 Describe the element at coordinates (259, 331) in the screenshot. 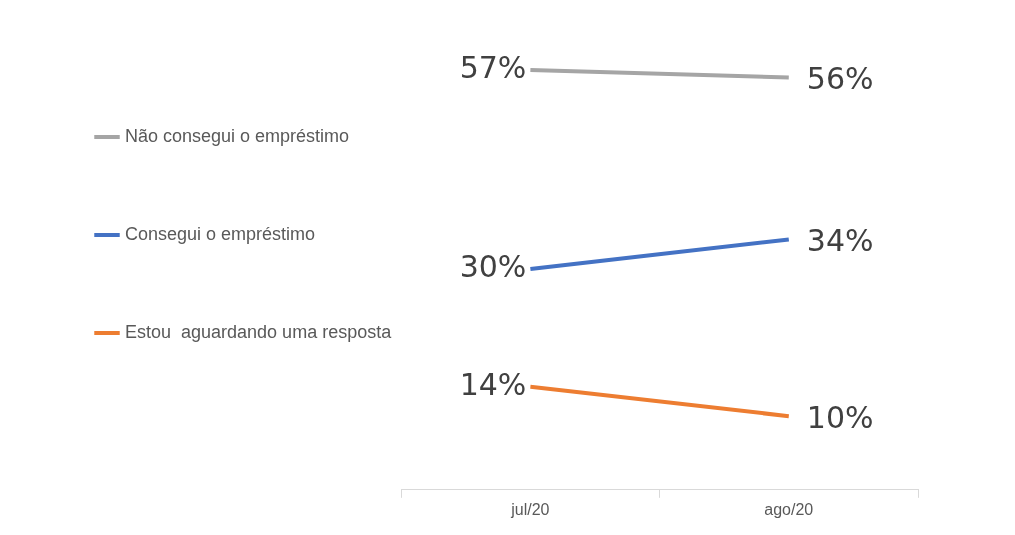

I see `legend-label: Estou aguardando uma resposta` at that location.